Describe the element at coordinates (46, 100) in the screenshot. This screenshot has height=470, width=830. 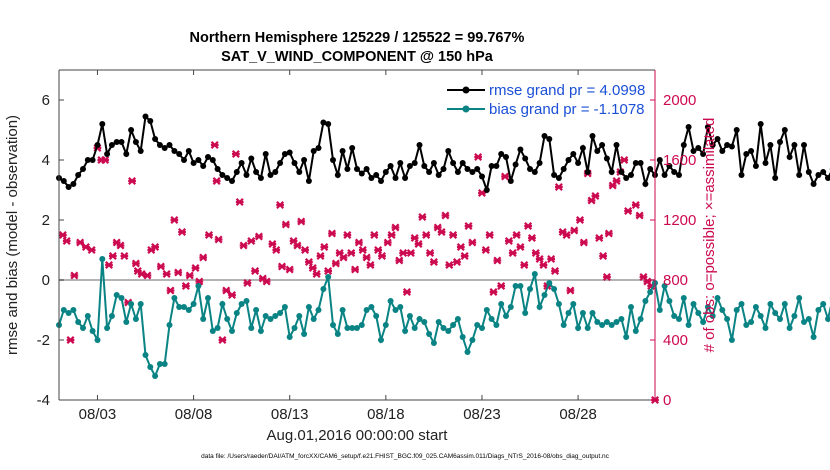
I see `y-tick-label: 6` at that location.